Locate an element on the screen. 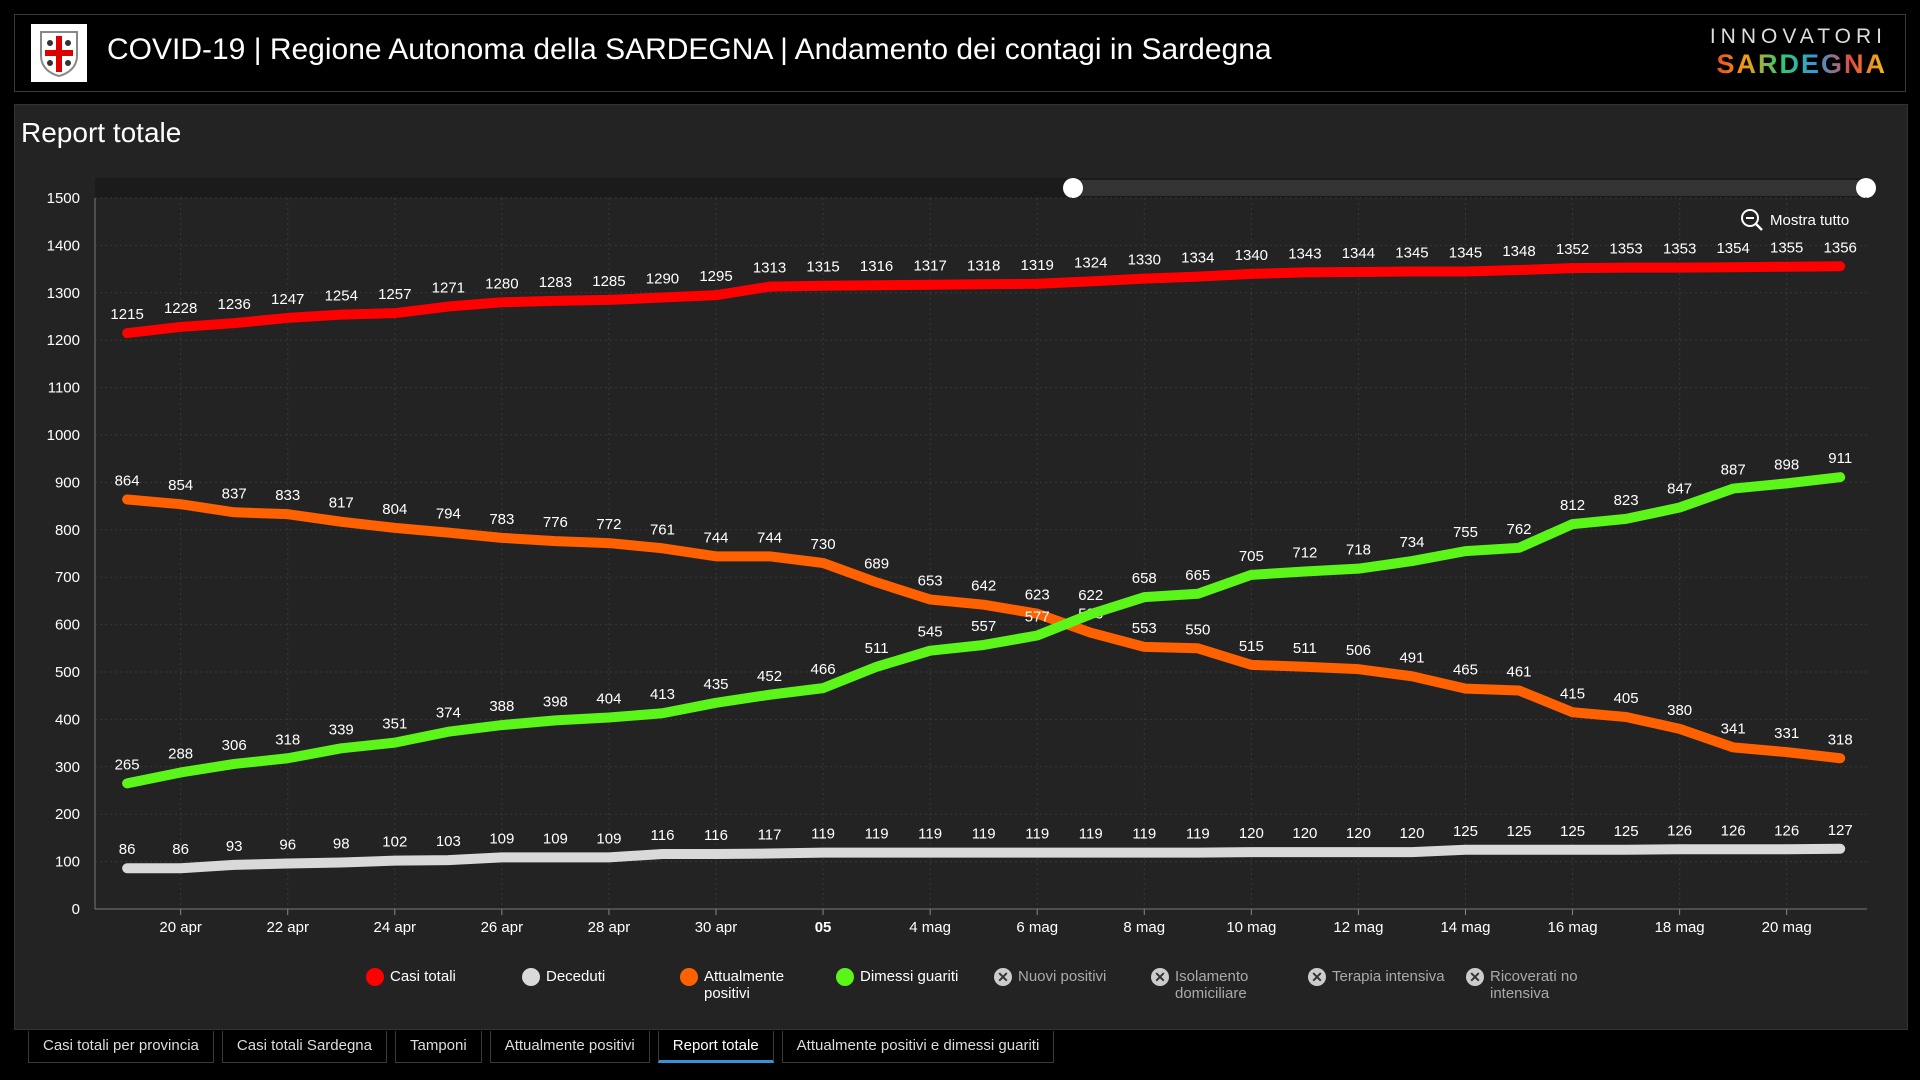 The image size is (1920, 1080). legend-item-isolamento-domiciliare: ✕ Isolamento domiciliare is located at coordinates (1208, 985).